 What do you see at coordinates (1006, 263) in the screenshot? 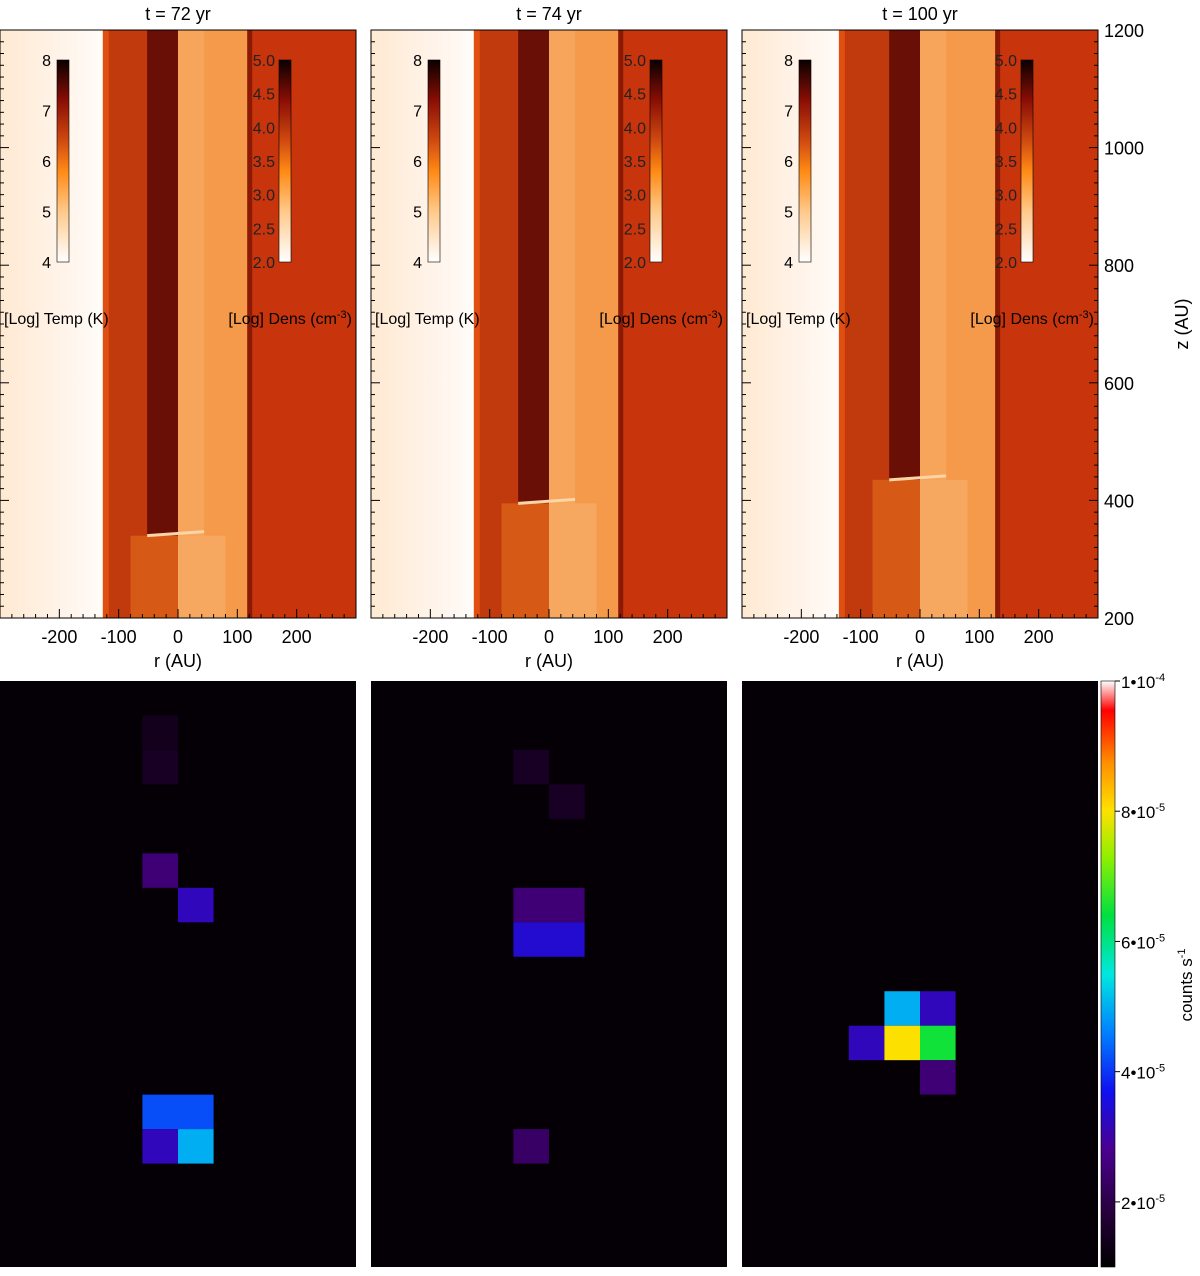
I see `dens-colorbar-tick: 2.0` at bounding box center [1006, 263].